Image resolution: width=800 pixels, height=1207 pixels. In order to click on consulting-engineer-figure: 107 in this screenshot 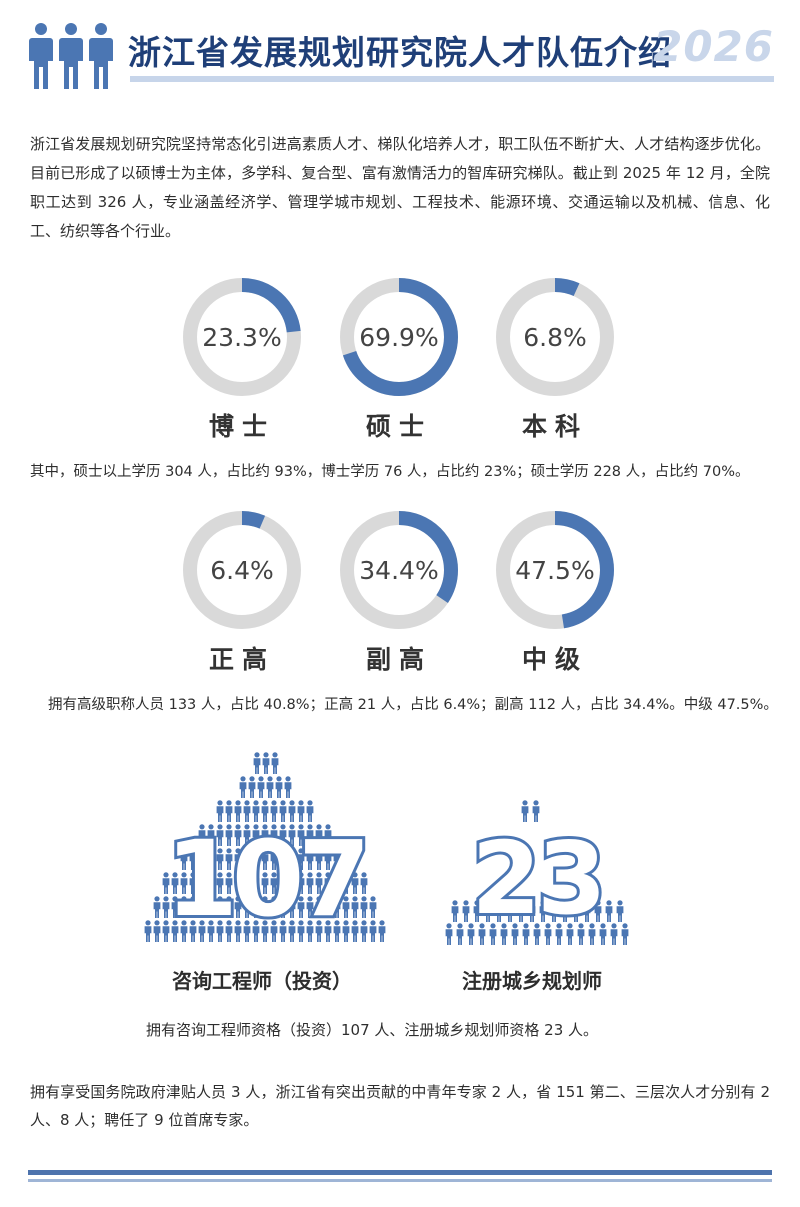, I will do `click(265, 847)`.